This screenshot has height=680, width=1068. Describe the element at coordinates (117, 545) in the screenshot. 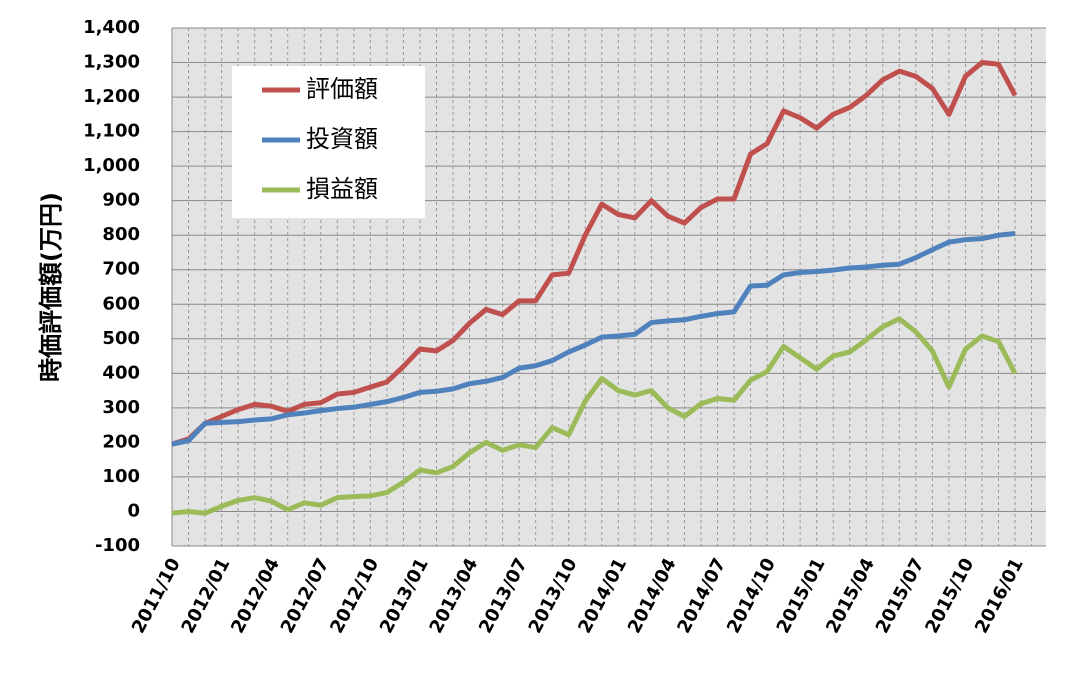

I see `y-tick-label: -100` at that location.